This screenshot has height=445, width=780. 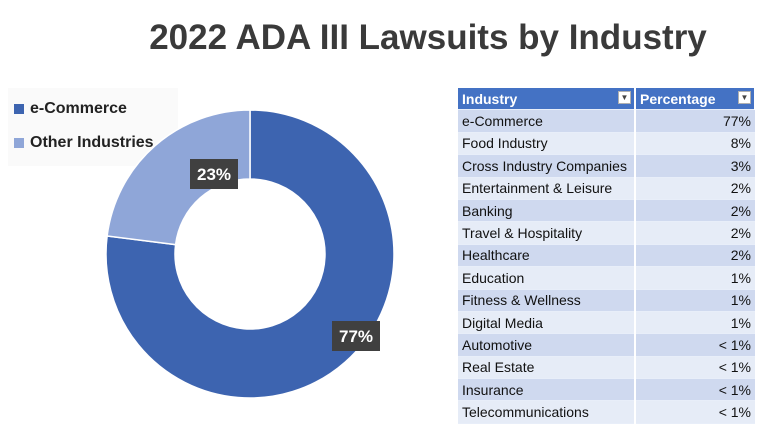 I want to click on data-label-other: 23%, so click(x=214, y=174).